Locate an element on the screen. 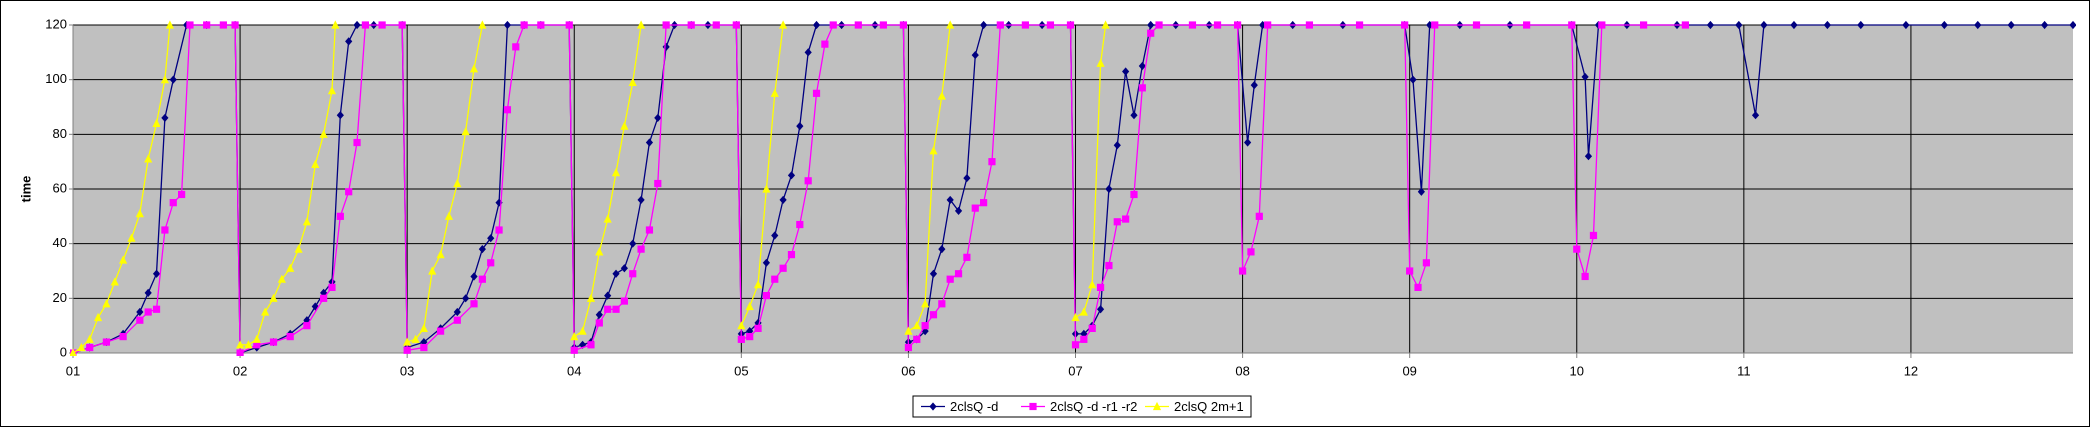 The width and height of the screenshot is (2090, 427). y-tick-label: 0 is located at coordinates (63, 351).